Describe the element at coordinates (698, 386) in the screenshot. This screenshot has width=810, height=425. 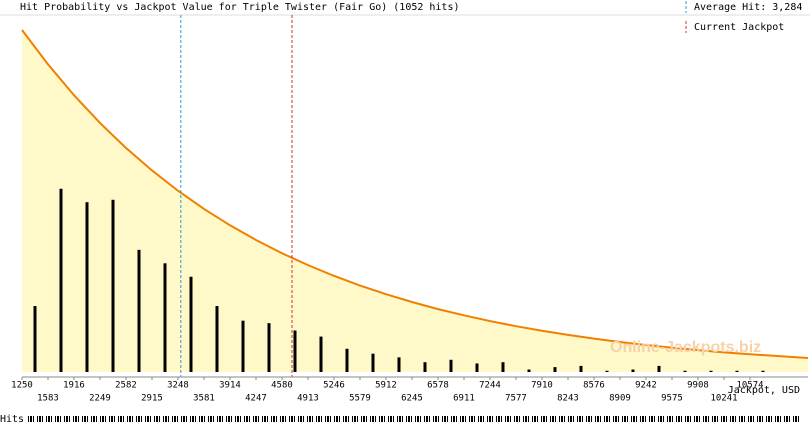
I see `x-tick-label: 9908` at that location.